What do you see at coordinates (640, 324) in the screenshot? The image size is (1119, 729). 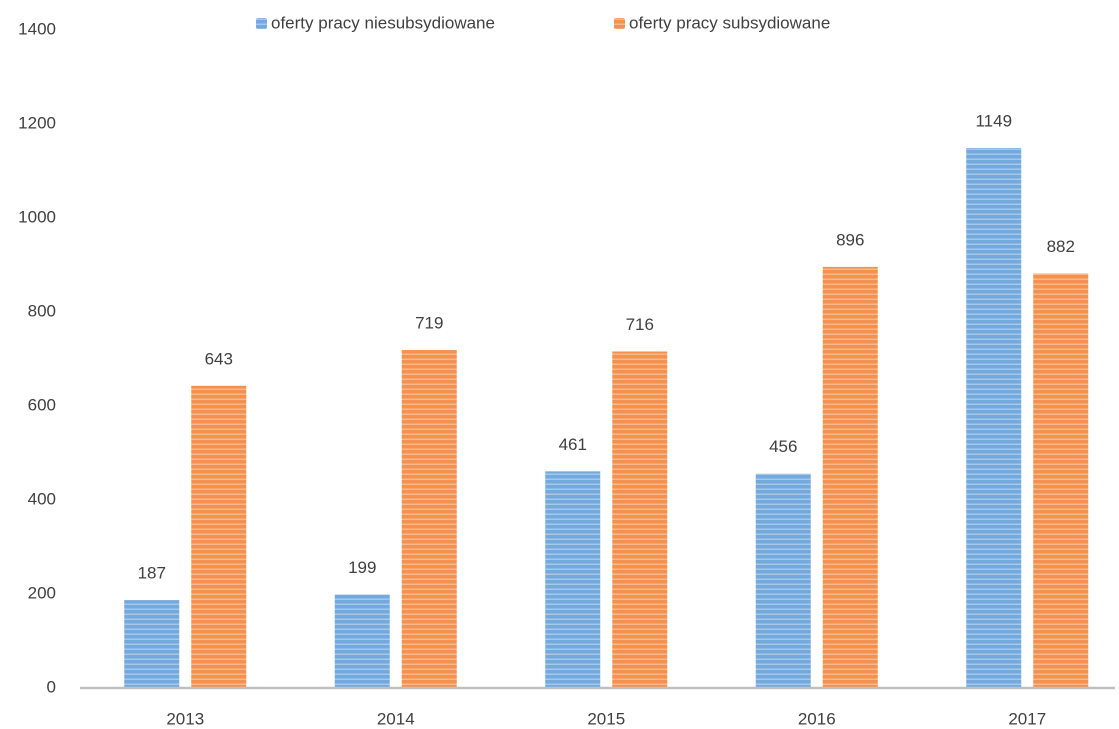 I see `data-label: 716` at bounding box center [640, 324].